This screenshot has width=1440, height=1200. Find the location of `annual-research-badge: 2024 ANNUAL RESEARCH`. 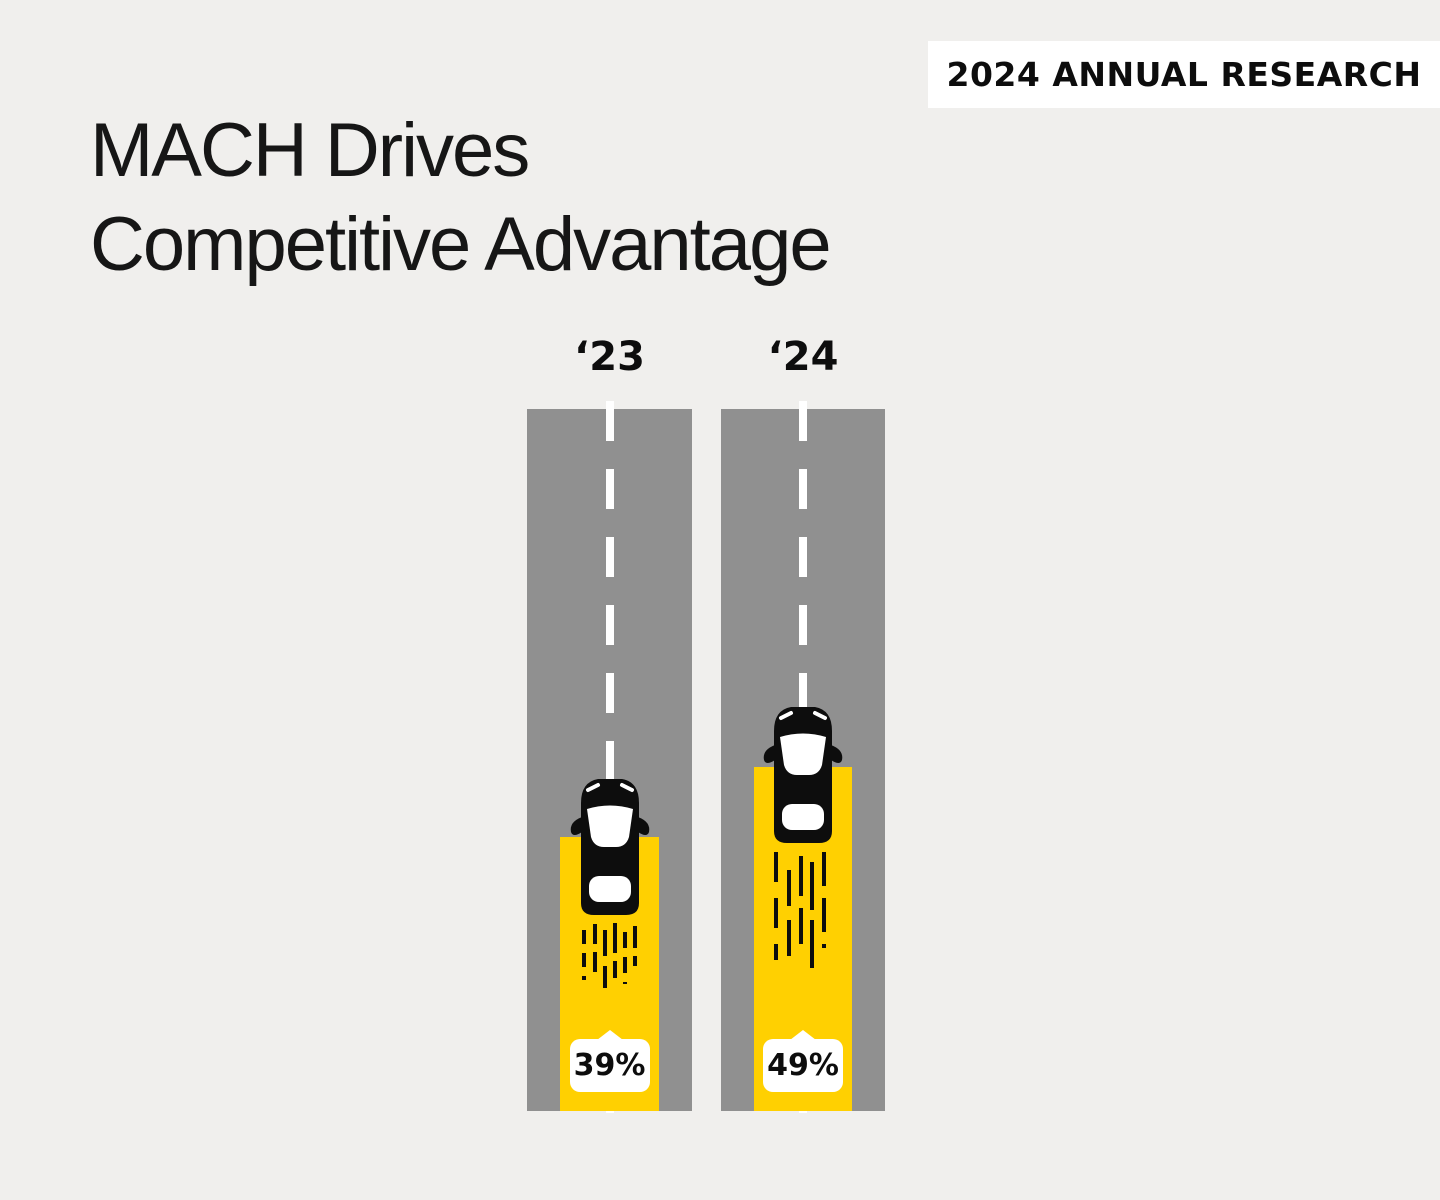

annual-research-badge: 2024 ANNUAL RESEARCH is located at coordinates (1184, 74).